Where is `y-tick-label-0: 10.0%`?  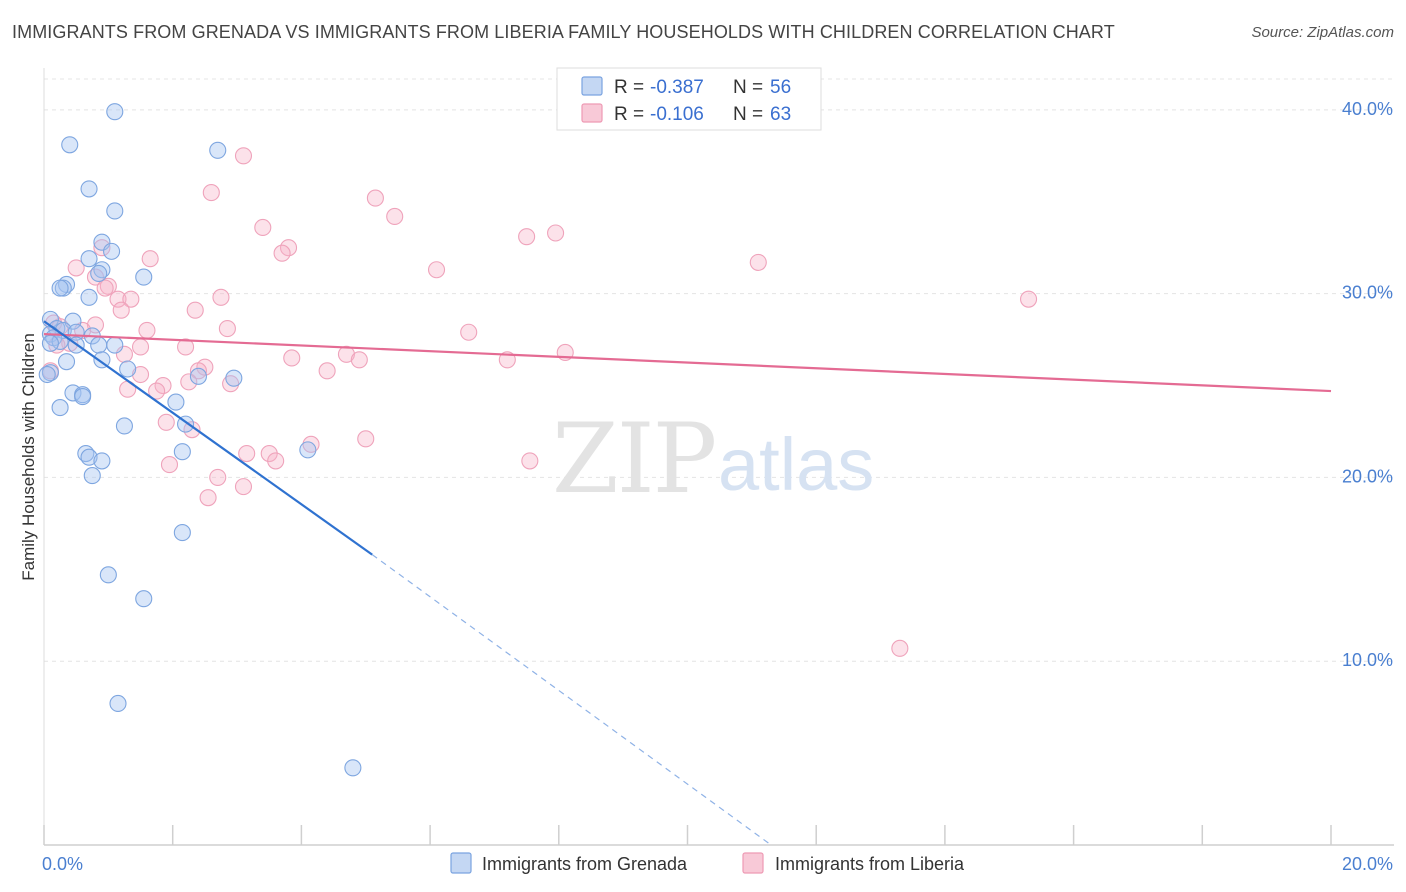
y-tick-label-0: 10.0% is located at coordinates (1367, 660).